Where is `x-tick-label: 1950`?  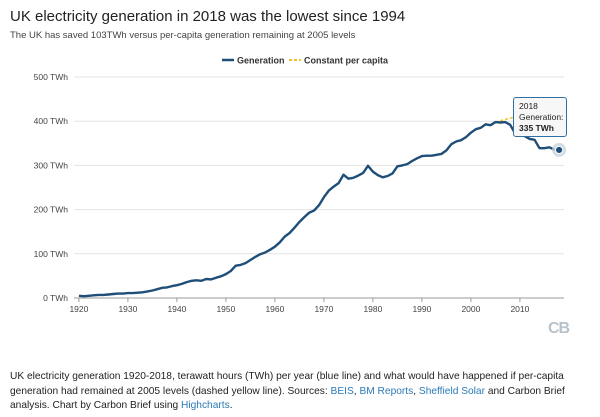
x-tick-label: 1950 is located at coordinates (225, 309).